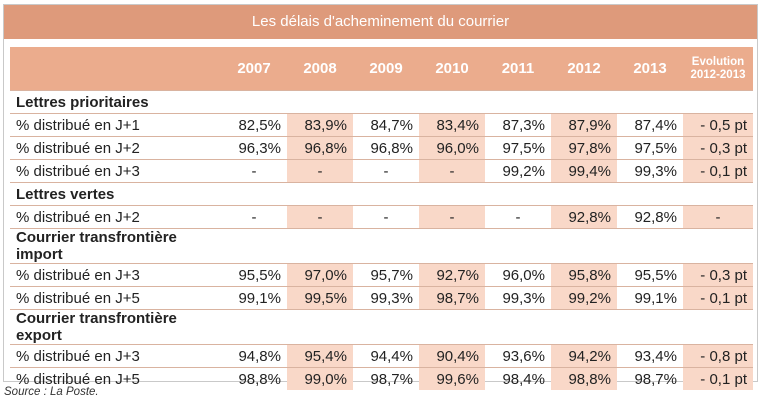 This screenshot has width=762, height=405. I want to click on evolution-cell: - 0,1 pt, so click(718, 378).